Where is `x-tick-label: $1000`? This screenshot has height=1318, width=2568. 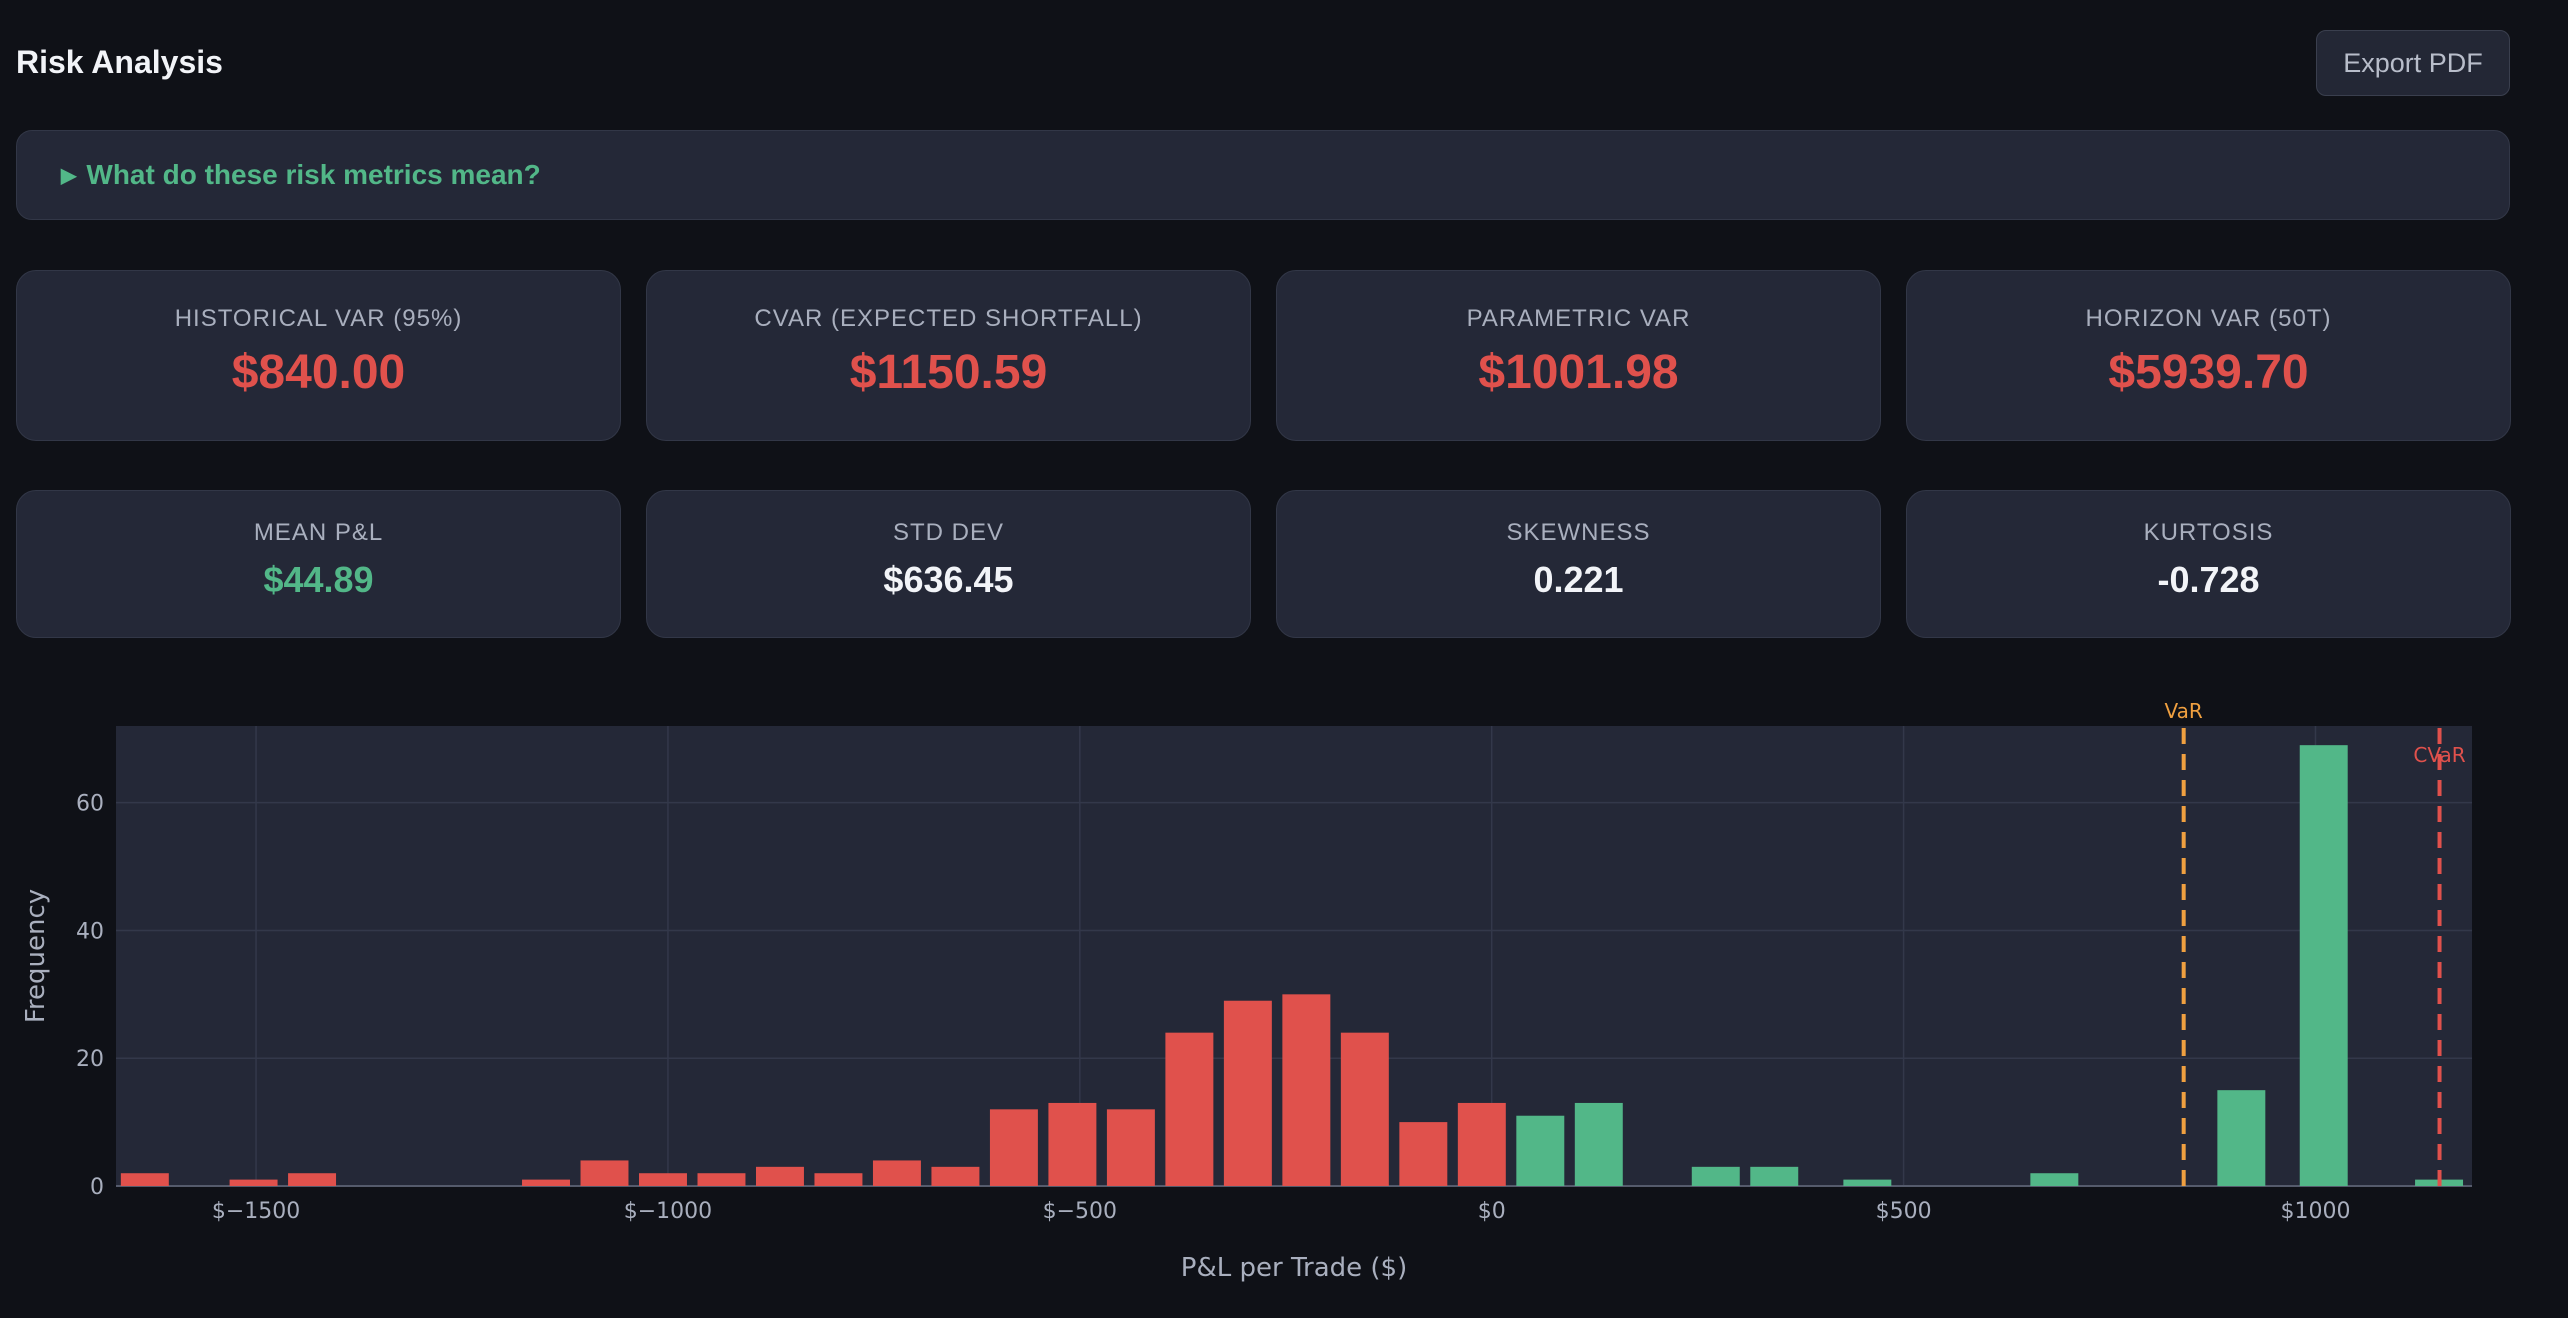
x-tick-label: $1000 is located at coordinates (2315, 1211).